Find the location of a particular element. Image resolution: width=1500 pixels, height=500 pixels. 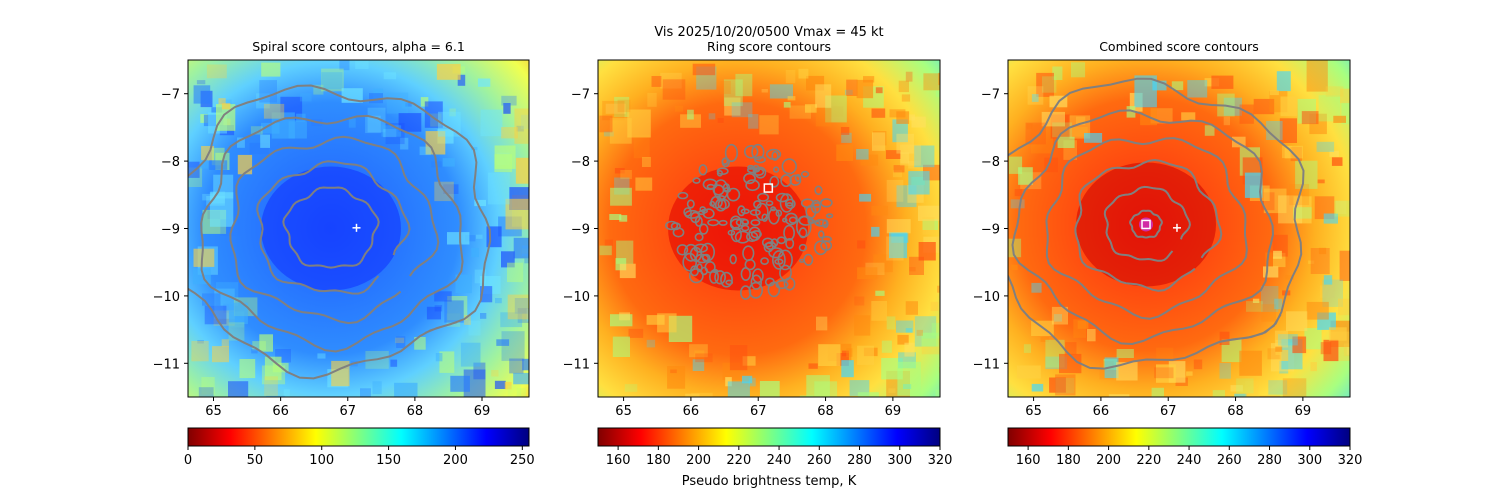

ring-center-square-marker is located at coordinates (768, 188).